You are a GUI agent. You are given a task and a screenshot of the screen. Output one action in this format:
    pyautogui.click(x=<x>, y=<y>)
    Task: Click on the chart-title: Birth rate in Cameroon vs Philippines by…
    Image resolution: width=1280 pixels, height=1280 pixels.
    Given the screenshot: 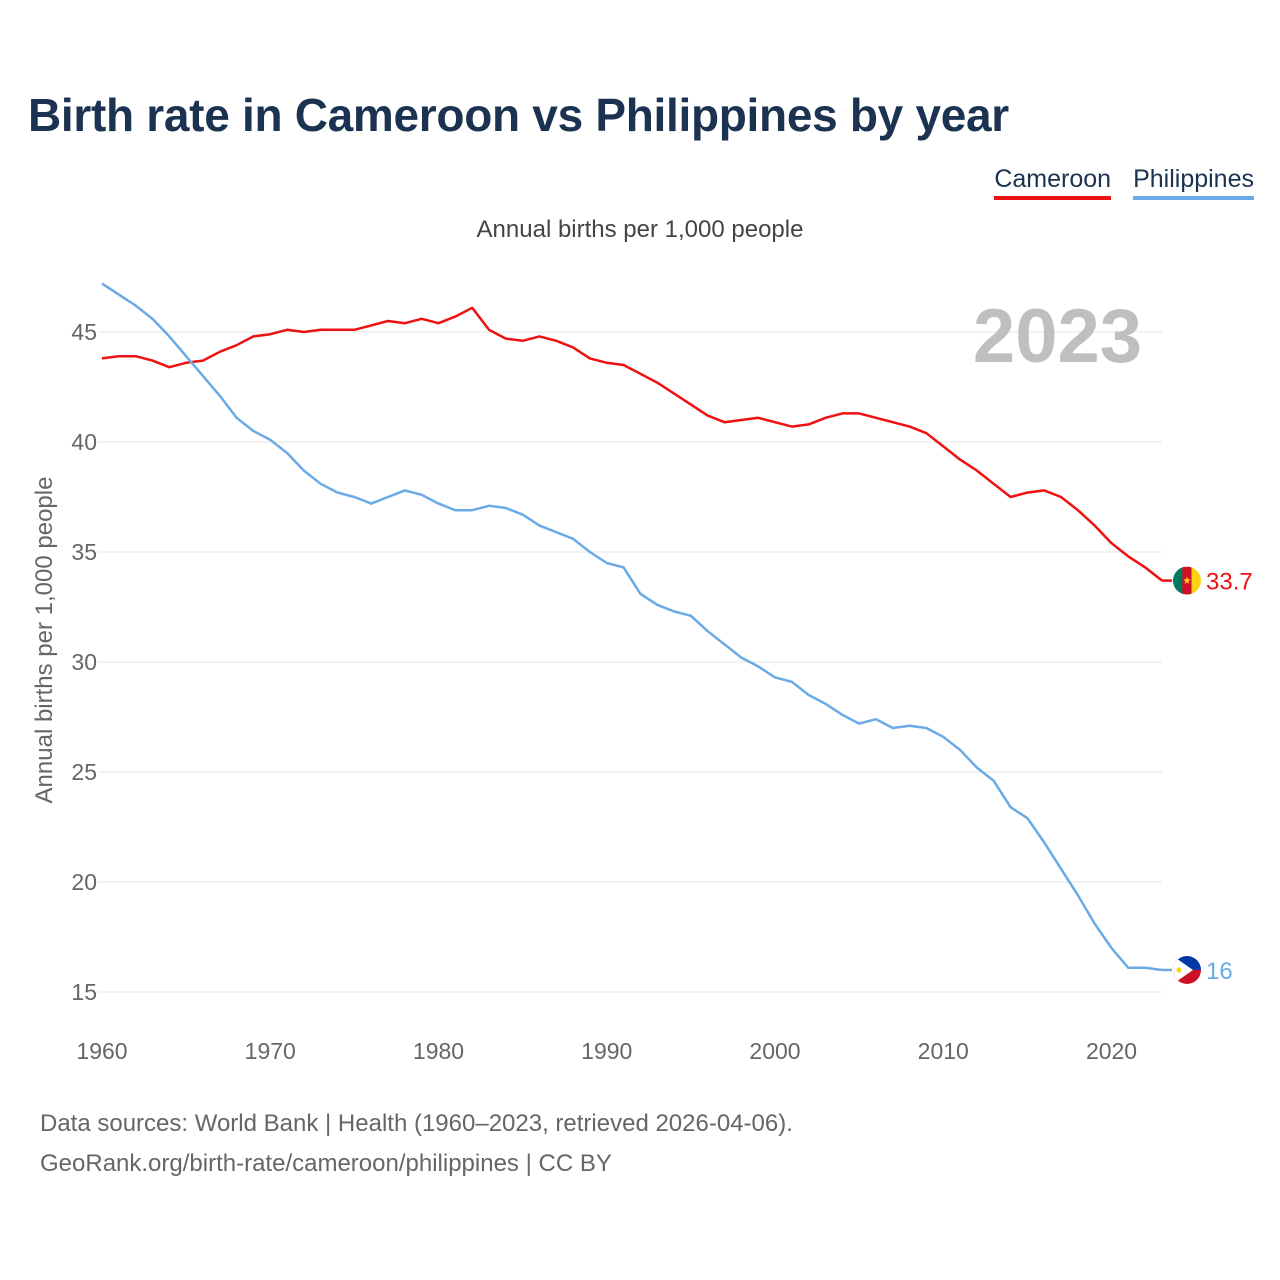 What is the action you would take?
    pyautogui.click(x=518, y=115)
    